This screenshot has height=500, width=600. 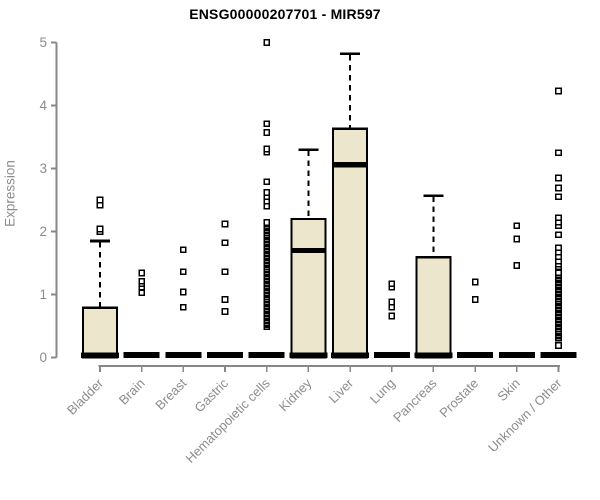 I want to click on x-category-label-kidney: Kidney, so click(x=295, y=394).